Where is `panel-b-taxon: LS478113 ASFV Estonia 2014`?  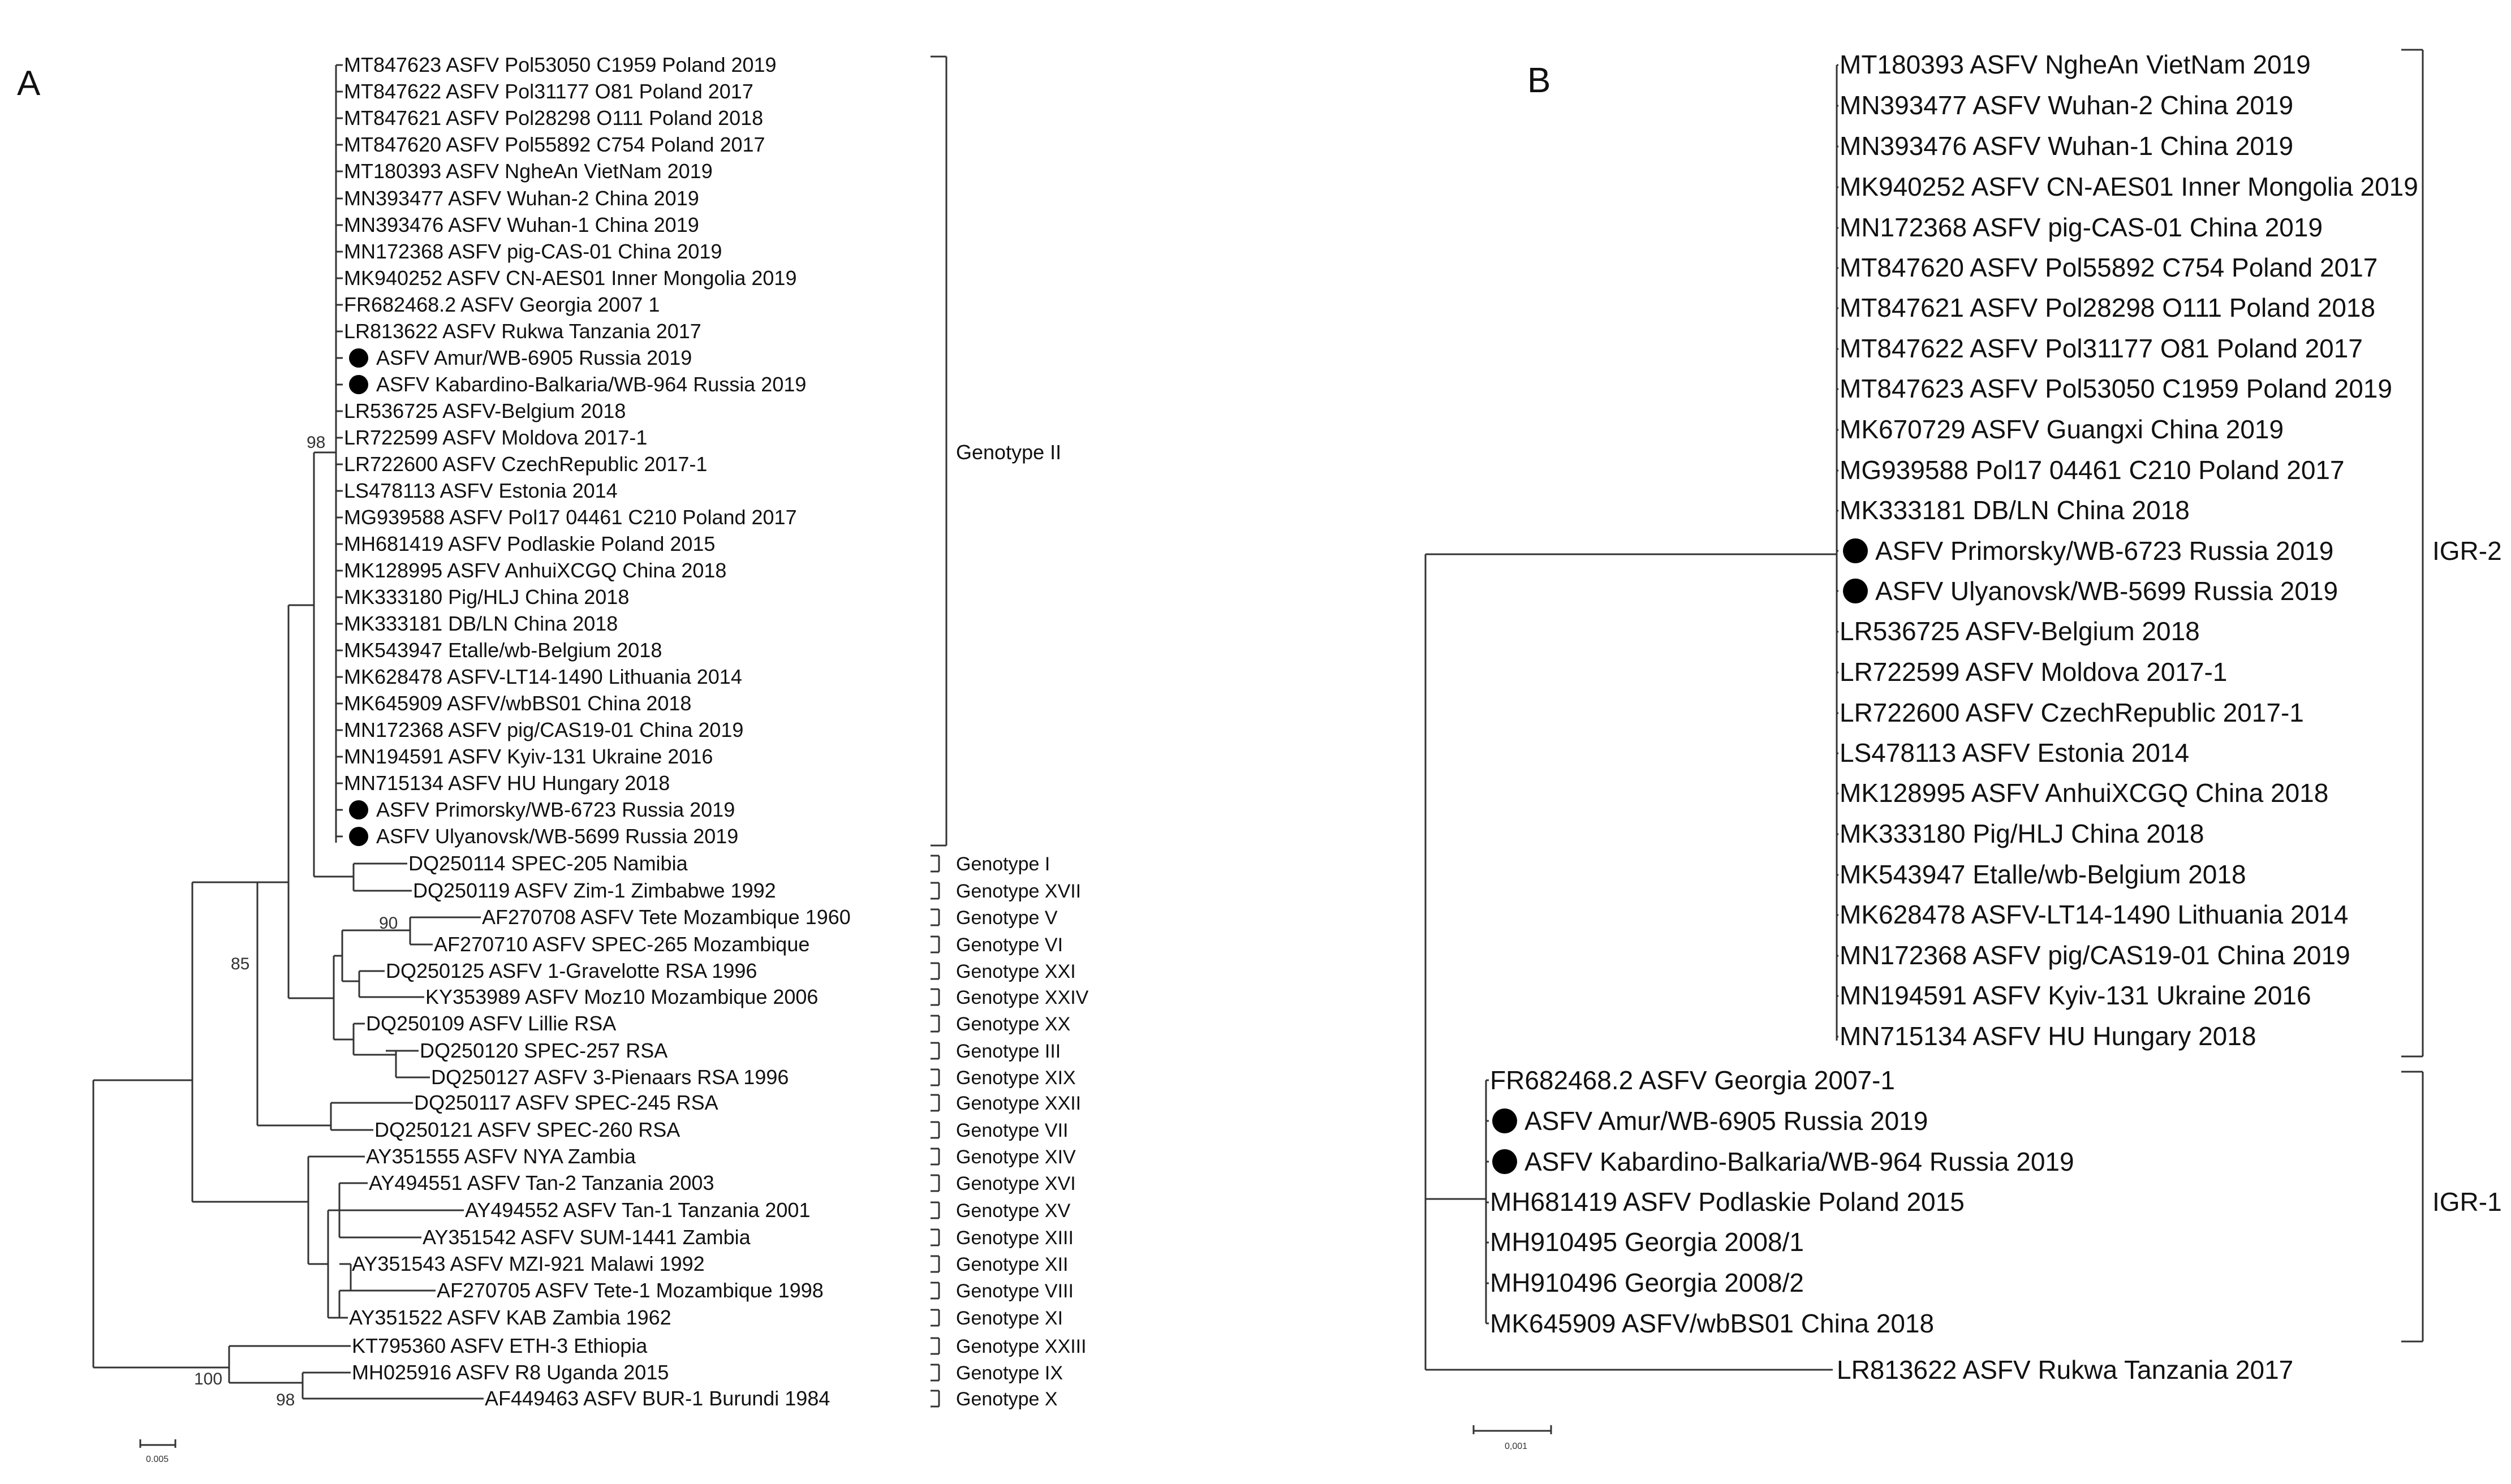 panel-b-taxon: LS478113 ASFV Estonia 2014 is located at coordinates (2014, 752).